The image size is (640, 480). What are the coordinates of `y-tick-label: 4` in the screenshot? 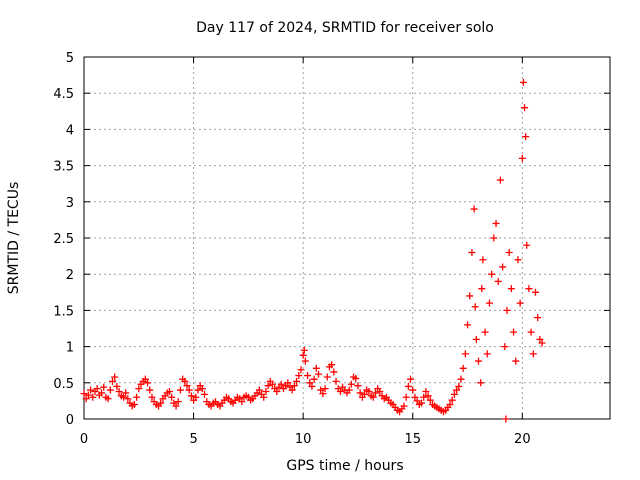 It's located at (70, 130).